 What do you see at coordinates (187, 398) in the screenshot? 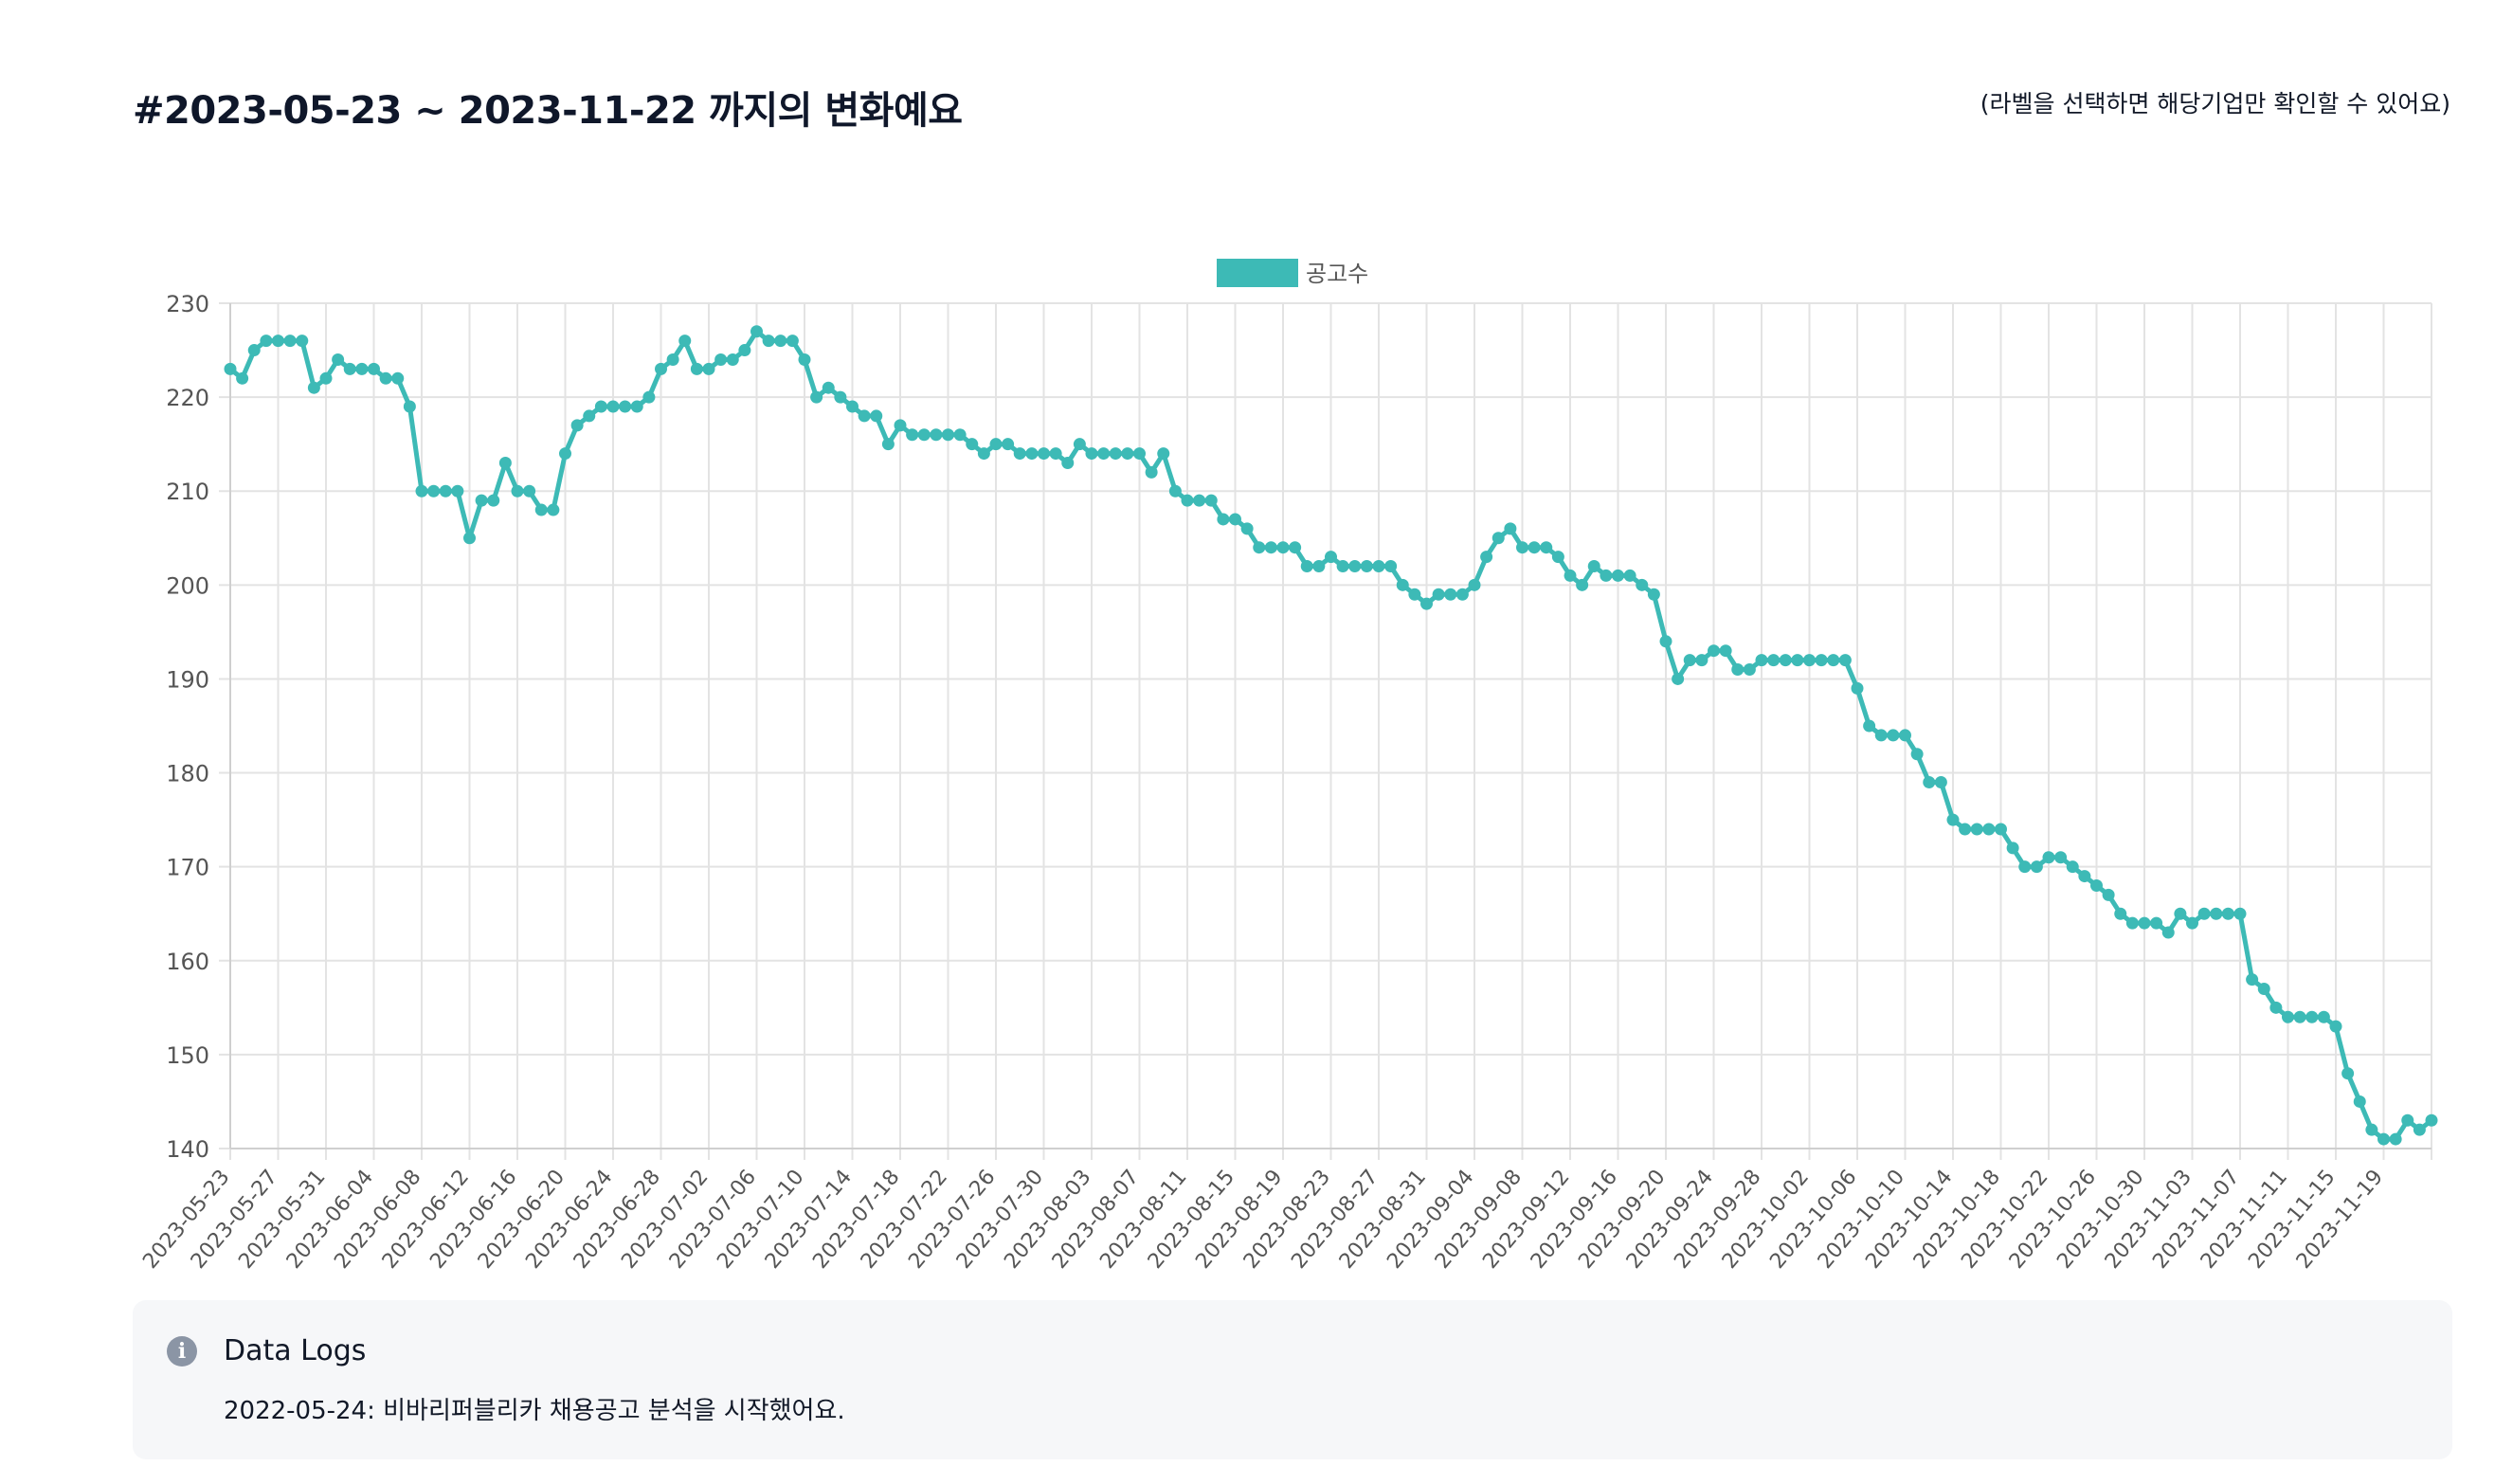
I see `y-tick-label: 220` at bounding box center [187, 398].